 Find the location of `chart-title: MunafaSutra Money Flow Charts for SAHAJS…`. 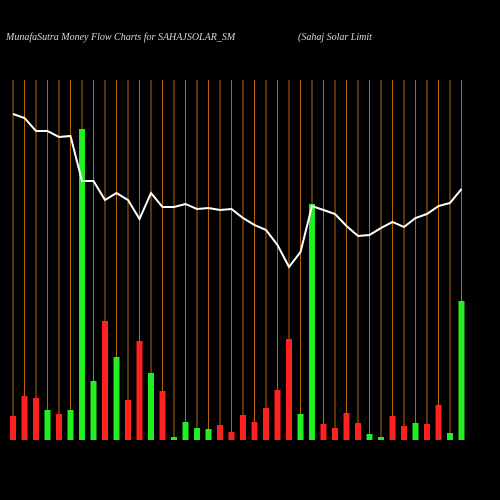

chart-title: MunafaSutra Money Flow Charts for SAHAJS… is located at coordinates (120, 37).